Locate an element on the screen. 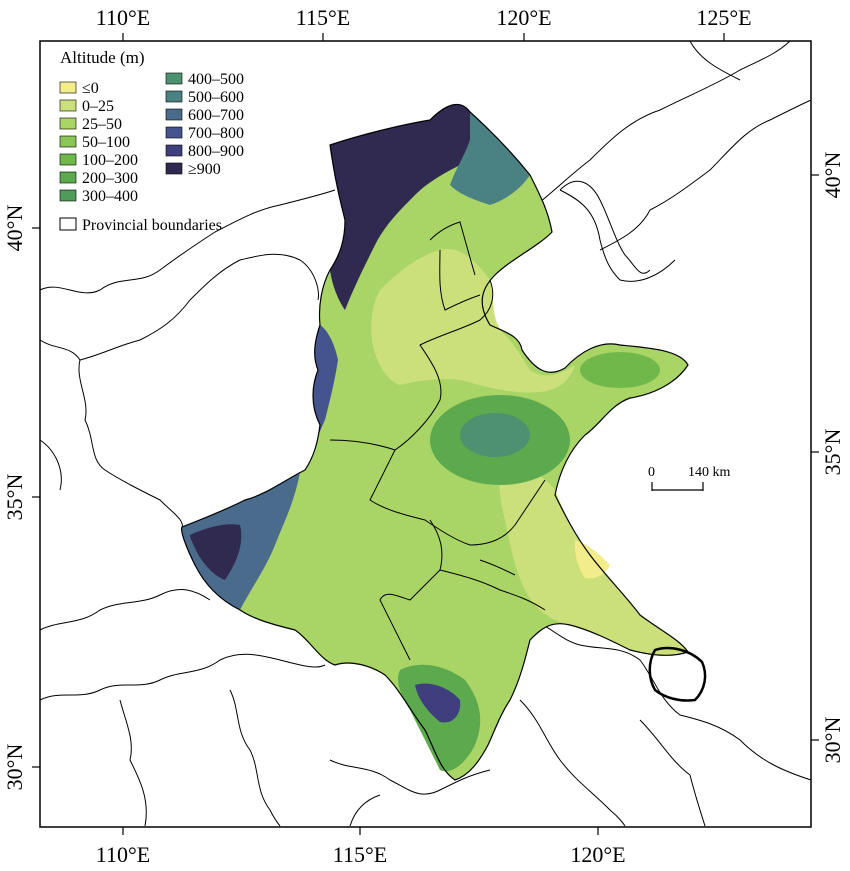 Image resolution: width=850 pixels, height=871 pixels. lat-label-left-1: 40°N is located at coordinates (14, 228).